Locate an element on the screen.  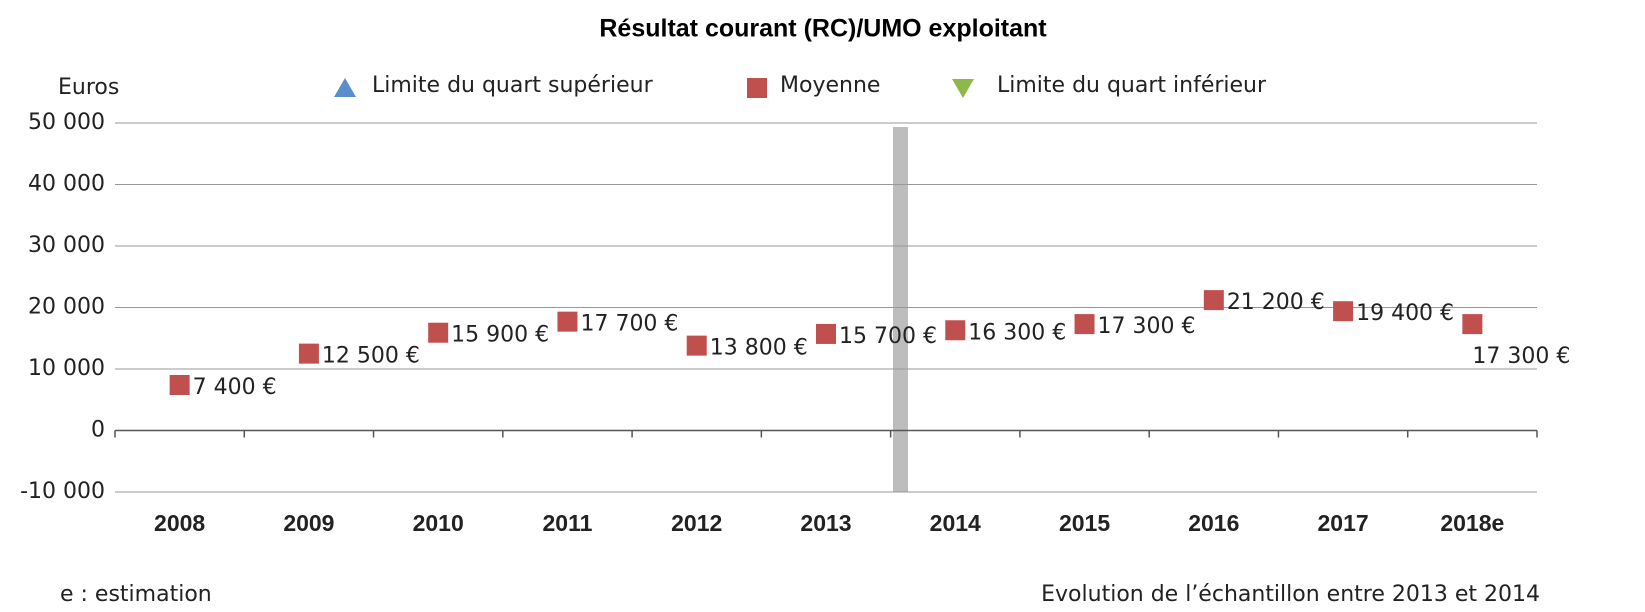
x-tick-label: 2009 is located at coordinates (308, 523).